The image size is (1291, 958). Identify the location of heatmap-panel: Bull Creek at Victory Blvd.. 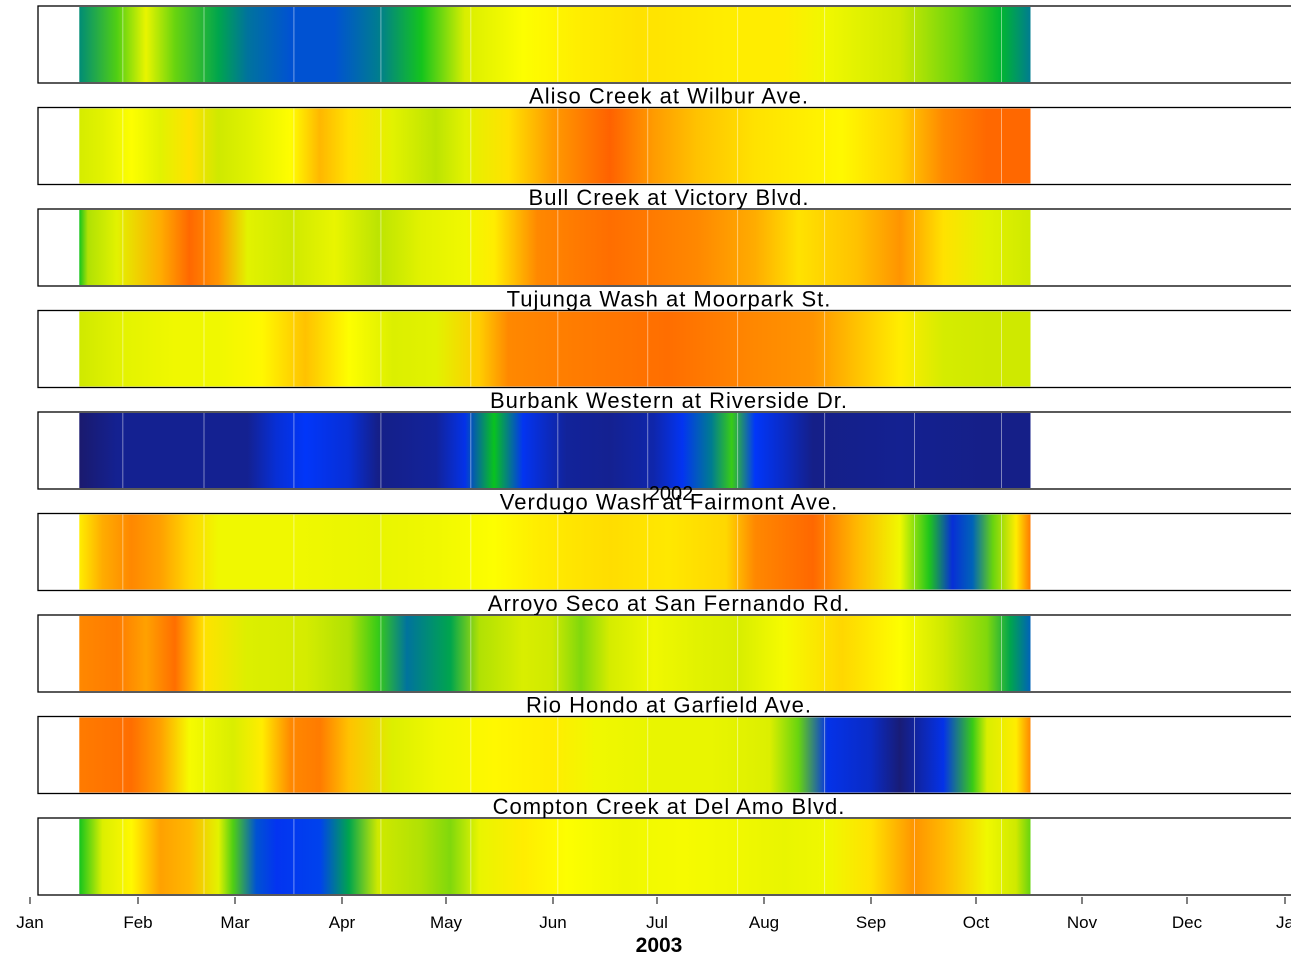
(664, 236).